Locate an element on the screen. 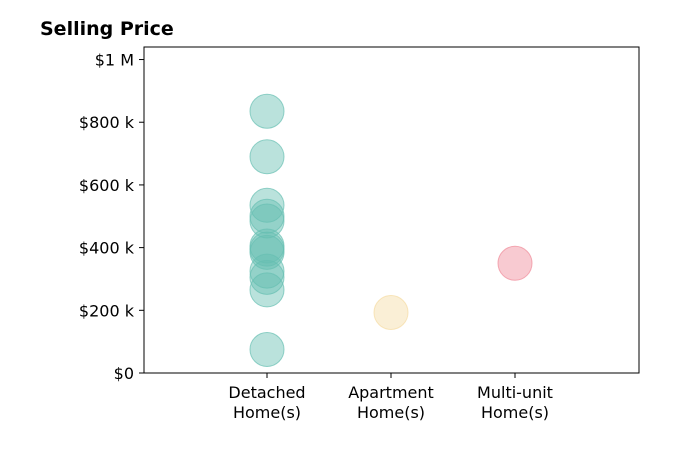  chart-title: Selling Price is located at coordinates (107, 29).